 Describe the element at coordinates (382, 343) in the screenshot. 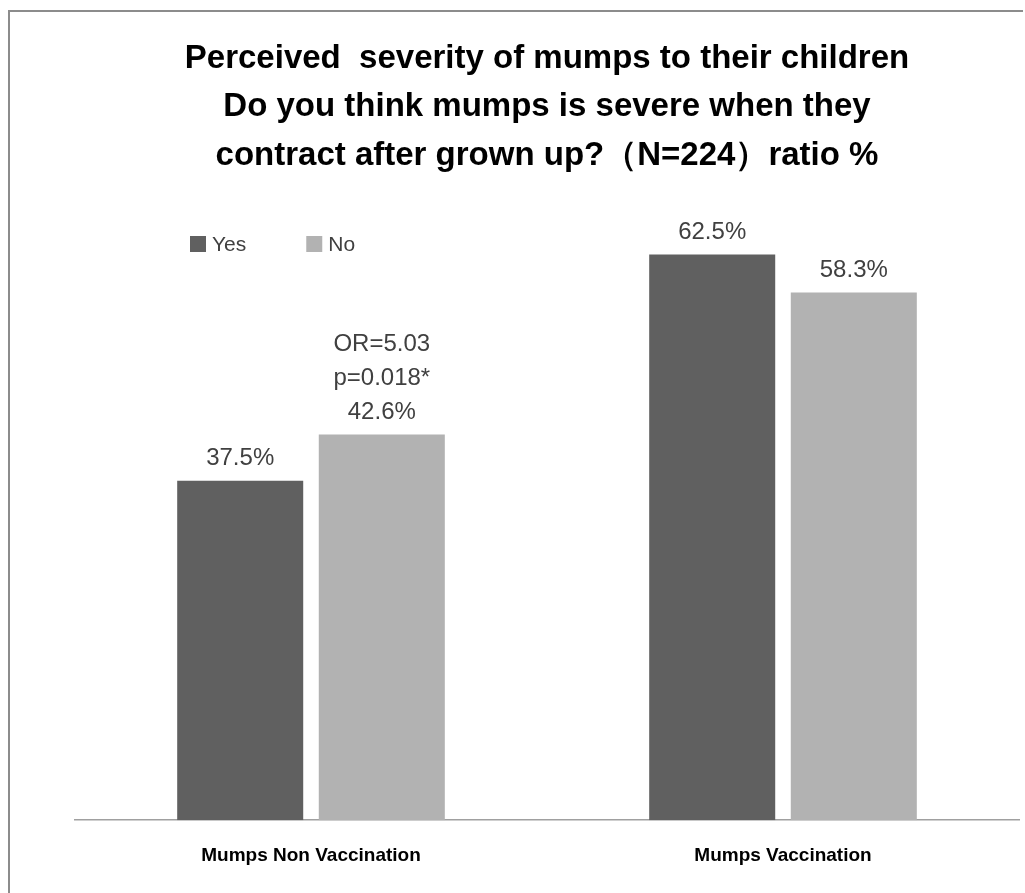

I see `annotation: OR=5.03` at that location.